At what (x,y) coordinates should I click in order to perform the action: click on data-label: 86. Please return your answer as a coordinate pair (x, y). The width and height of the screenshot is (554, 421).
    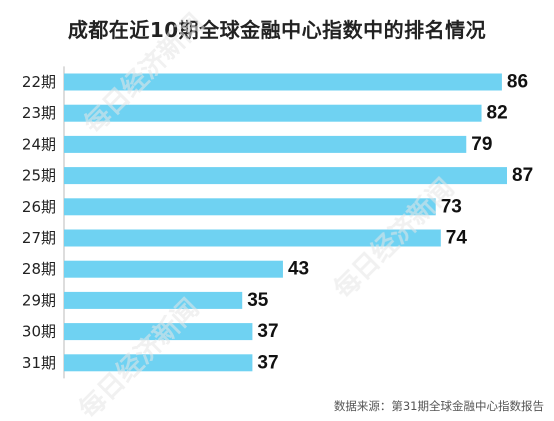
    Looking at the image, I should click on (517, 82).